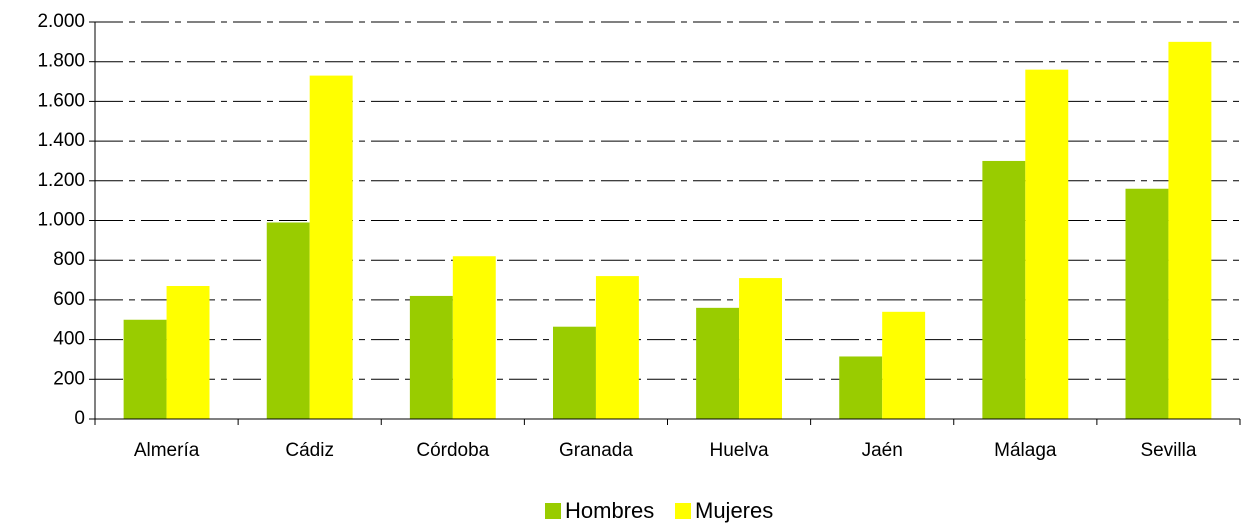 This screenshot has width=1247, height=525. Describe the element at coordinates (61, 220) in the screenshot. I see `y-tick-label: 1.000` at that location.